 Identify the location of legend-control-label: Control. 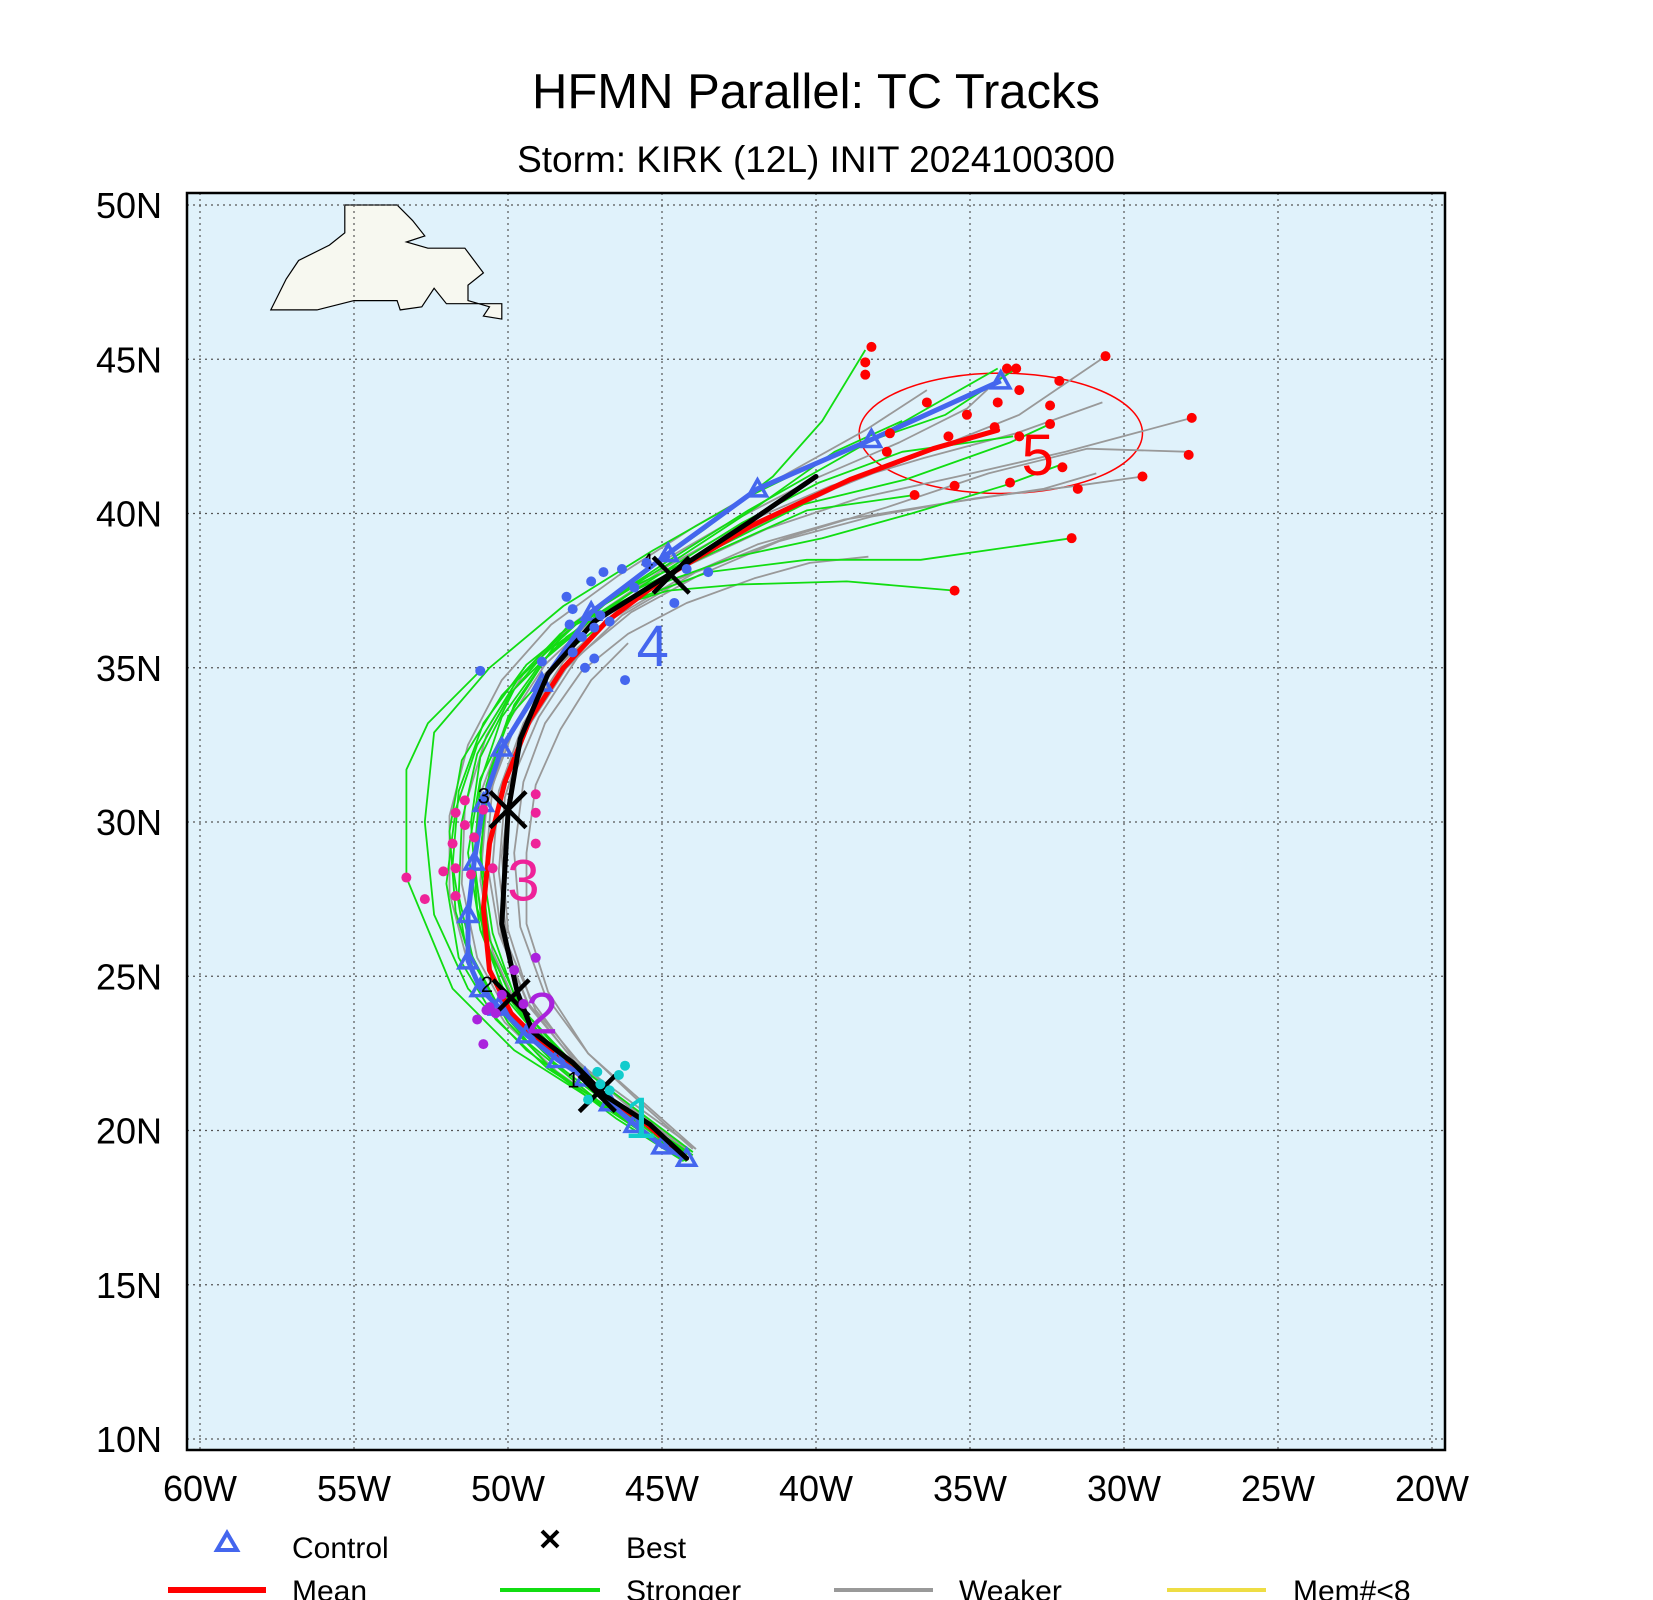
(340, 1548).